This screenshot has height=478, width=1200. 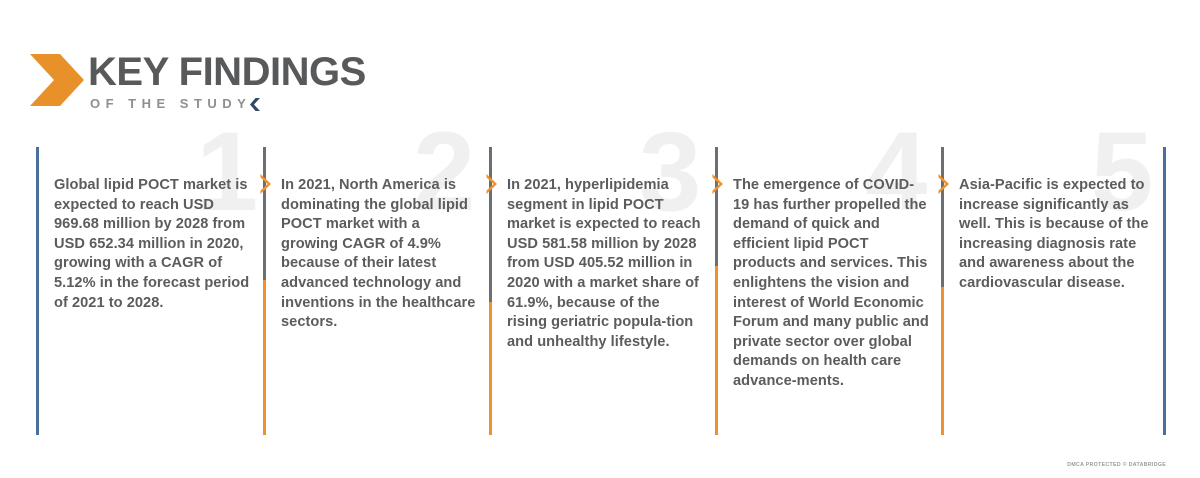 What do you see at coordinates (1122, 171) in the screenshot?
I see `watermark-number-5: 5` at bounding box center [1122, 171].